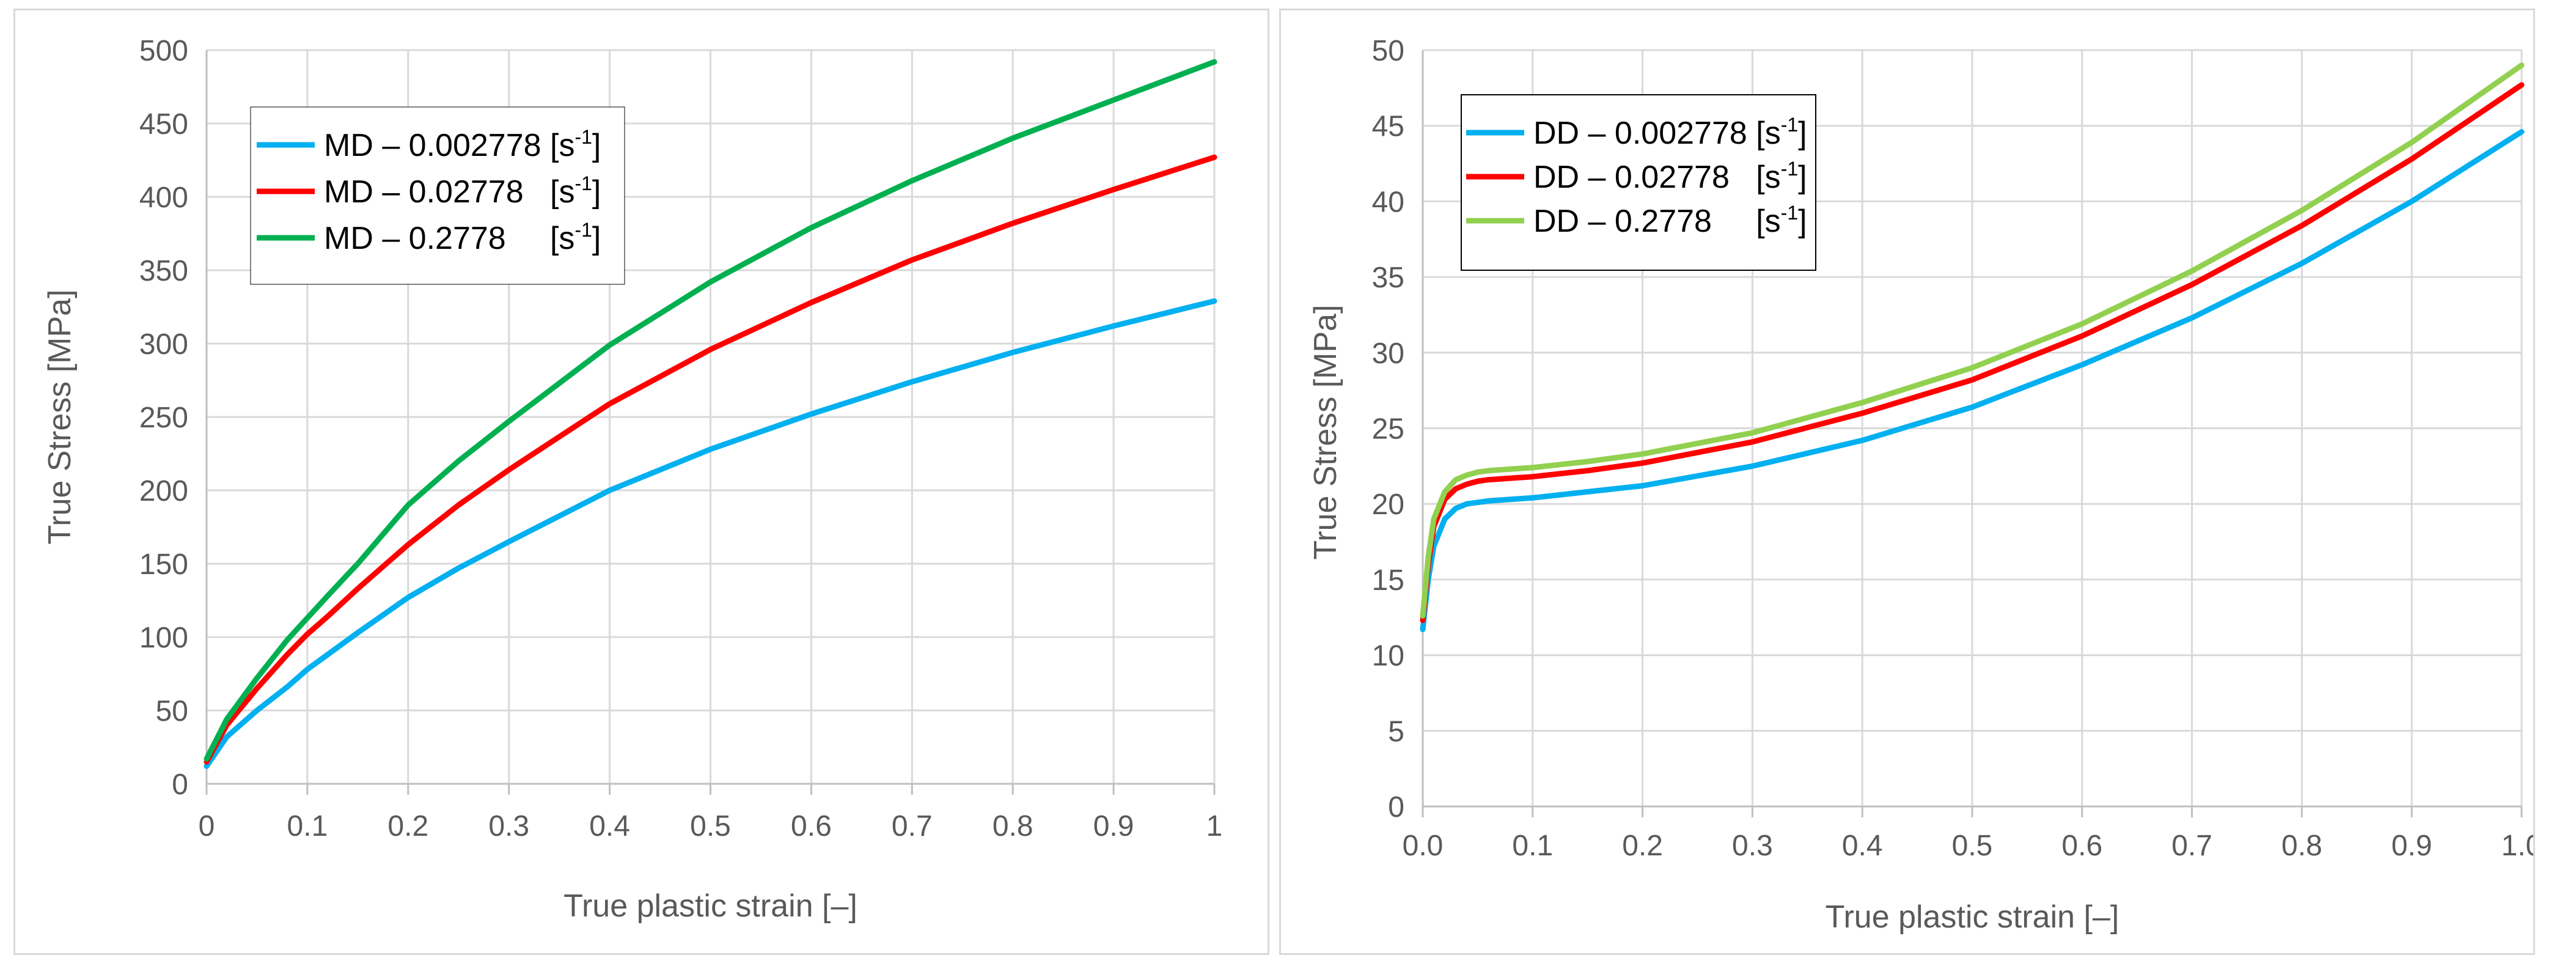 The image size is (2576, 966). What do you see at coordinates (163, 271) in the screenshot?
I see `y-tick-label: 350` at bounding box center [163, 271].